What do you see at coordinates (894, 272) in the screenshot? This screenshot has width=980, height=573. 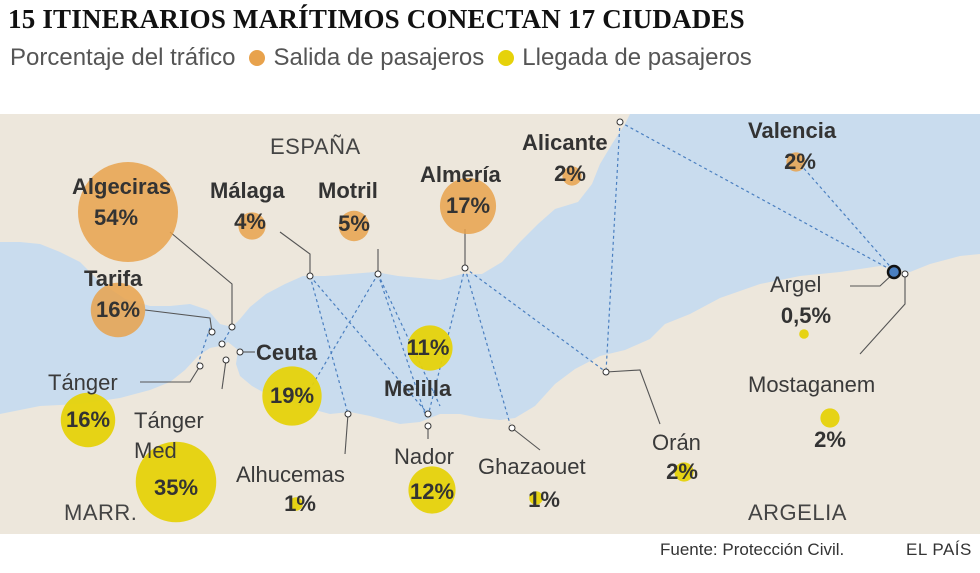 I see `valencia-port-marker` at bounding box center [894, 272].